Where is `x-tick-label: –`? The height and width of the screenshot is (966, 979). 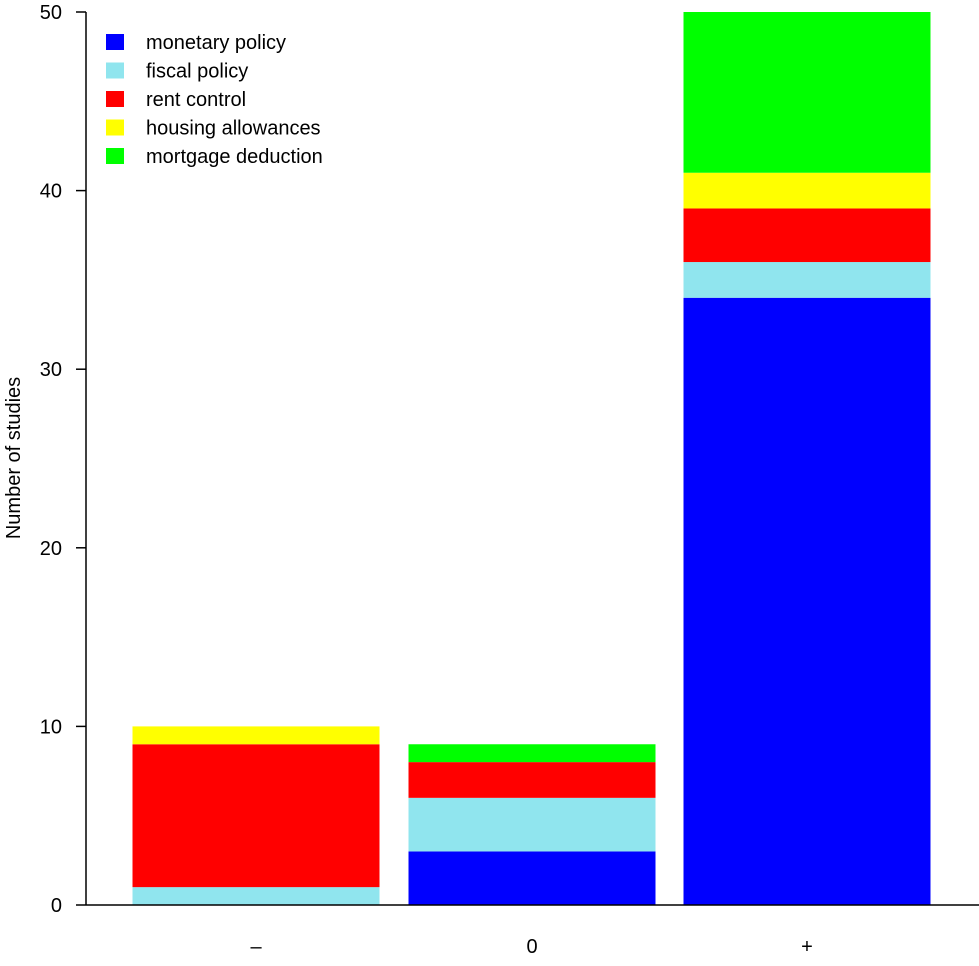 x-tick-label: – is located at coordinates (256, 947).